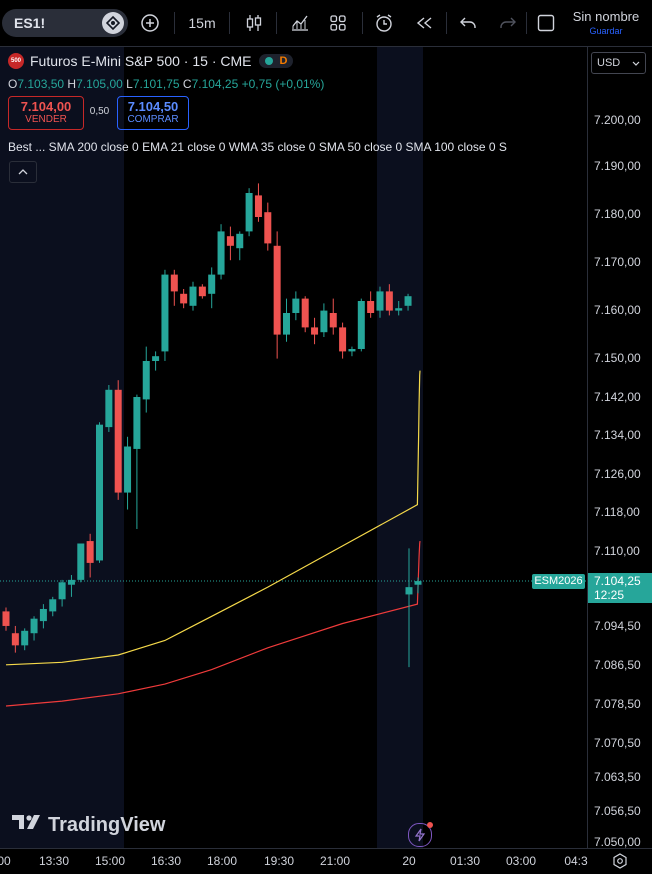 Image resolution: width=652 pixels, height=874 pixels. What do you see at coordinates (269, 61) in the screenshot?
I see `market-open-dot` at bounding box center [269, 61].